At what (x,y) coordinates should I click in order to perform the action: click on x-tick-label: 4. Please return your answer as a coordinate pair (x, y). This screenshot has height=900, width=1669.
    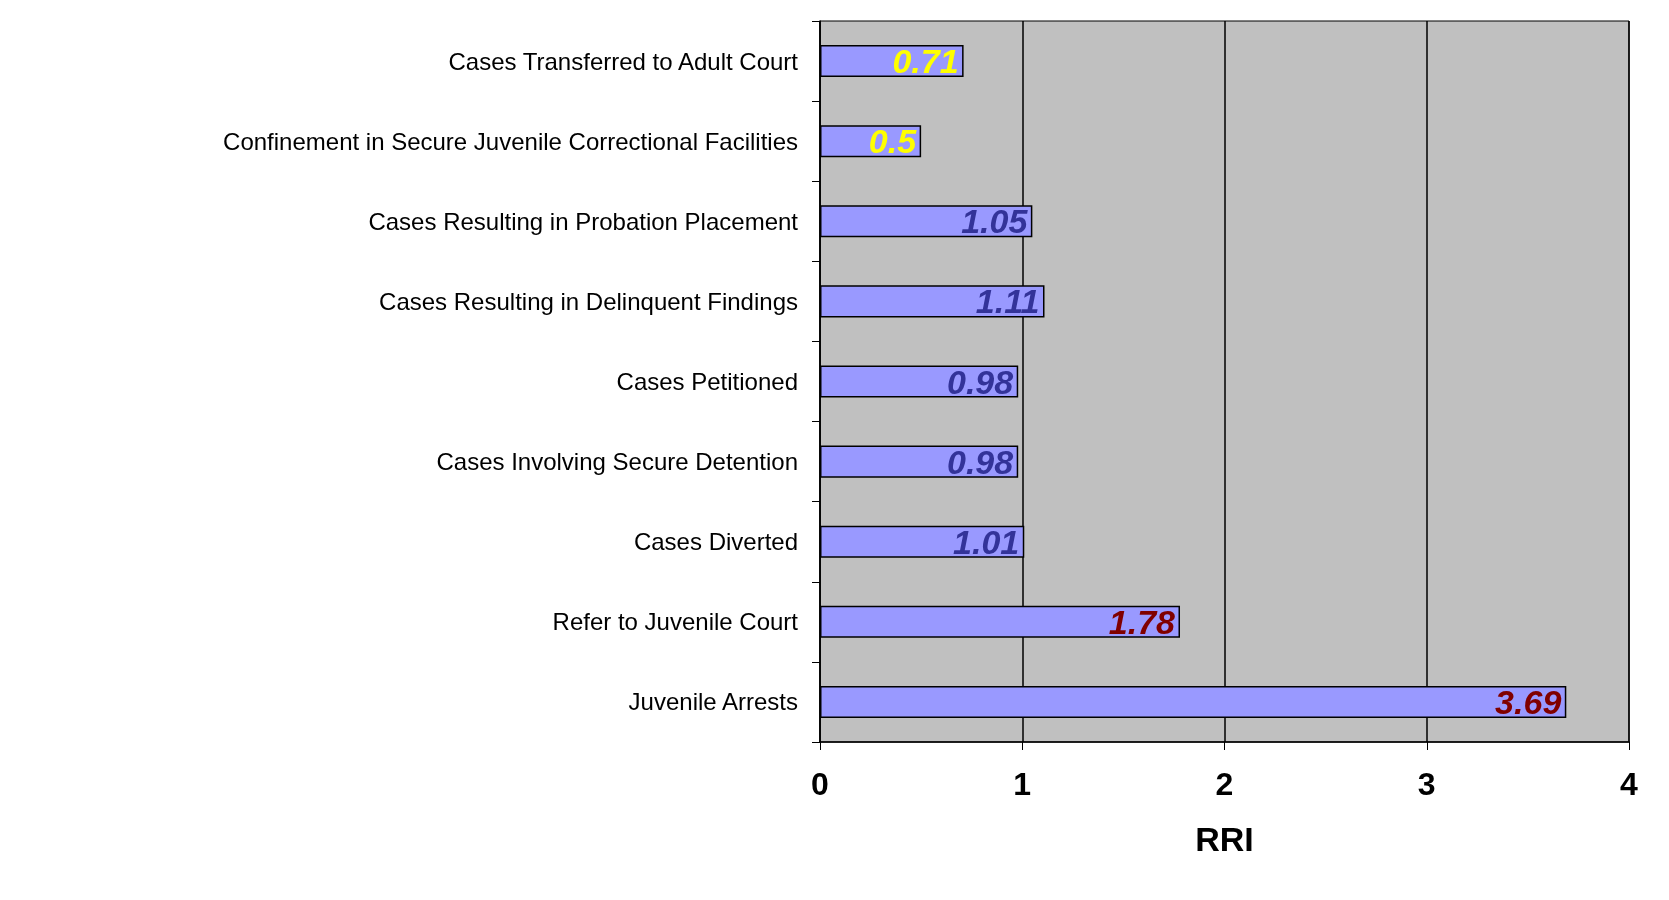
    Looking at the image, I should click on (1629, 784).